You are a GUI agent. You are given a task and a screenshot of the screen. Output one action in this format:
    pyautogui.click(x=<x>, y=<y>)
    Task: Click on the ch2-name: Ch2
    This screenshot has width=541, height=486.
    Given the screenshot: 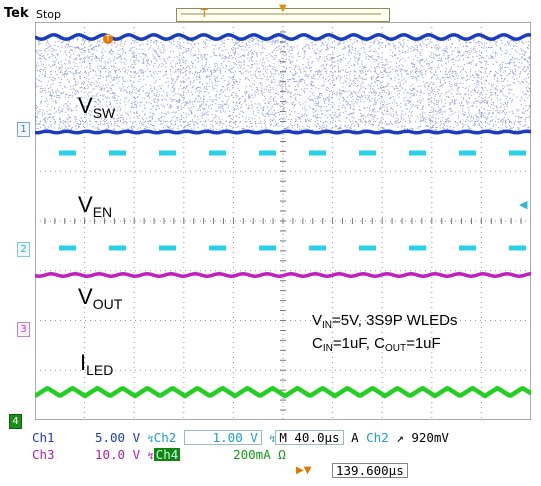 What is the action you would take?
    pyautogui.click(x=165, y=437)
    